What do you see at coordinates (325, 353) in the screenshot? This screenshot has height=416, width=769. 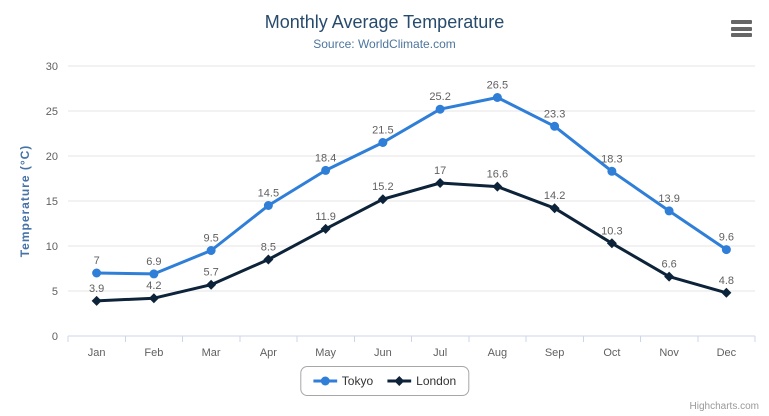 I see `xaxis-label-may: May` at bounding box center [325, 353].